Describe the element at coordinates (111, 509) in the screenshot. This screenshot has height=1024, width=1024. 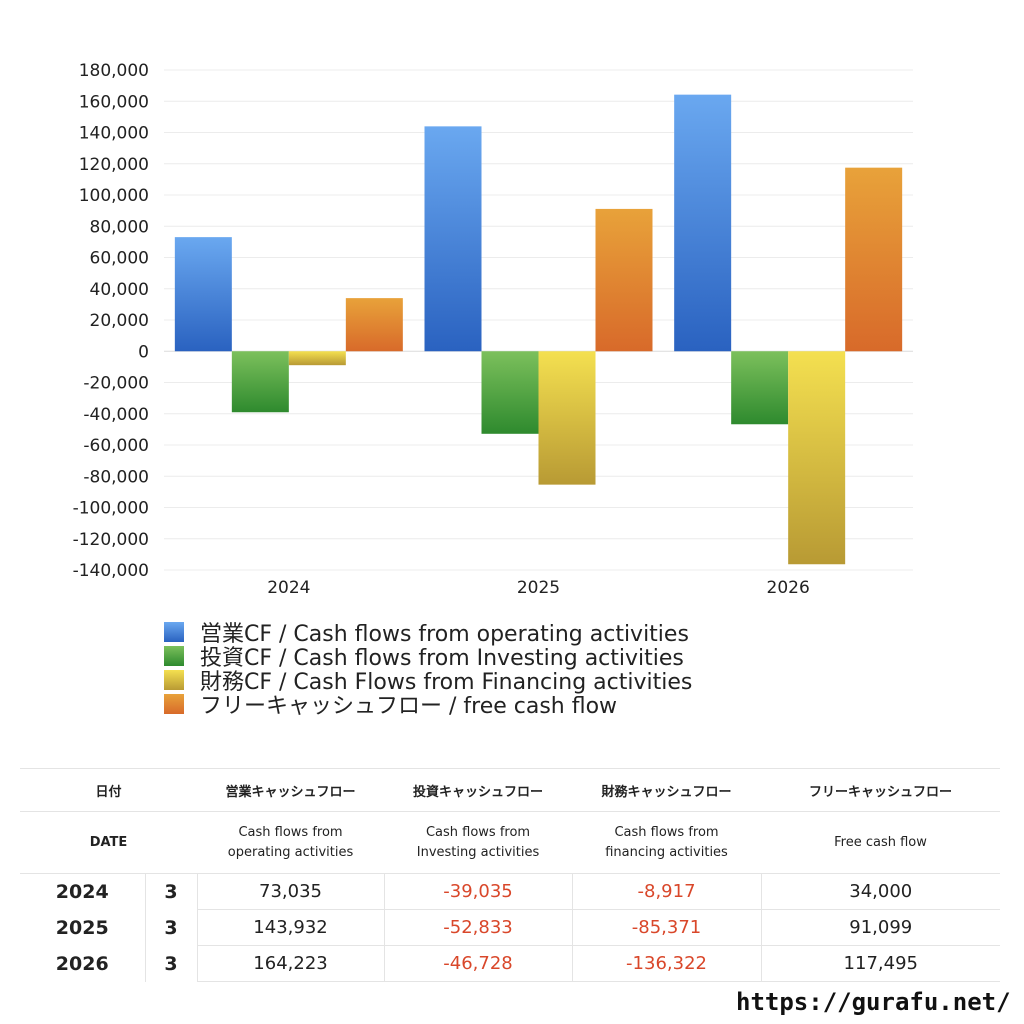
I see `y-tick-label: -100,000` at that location.